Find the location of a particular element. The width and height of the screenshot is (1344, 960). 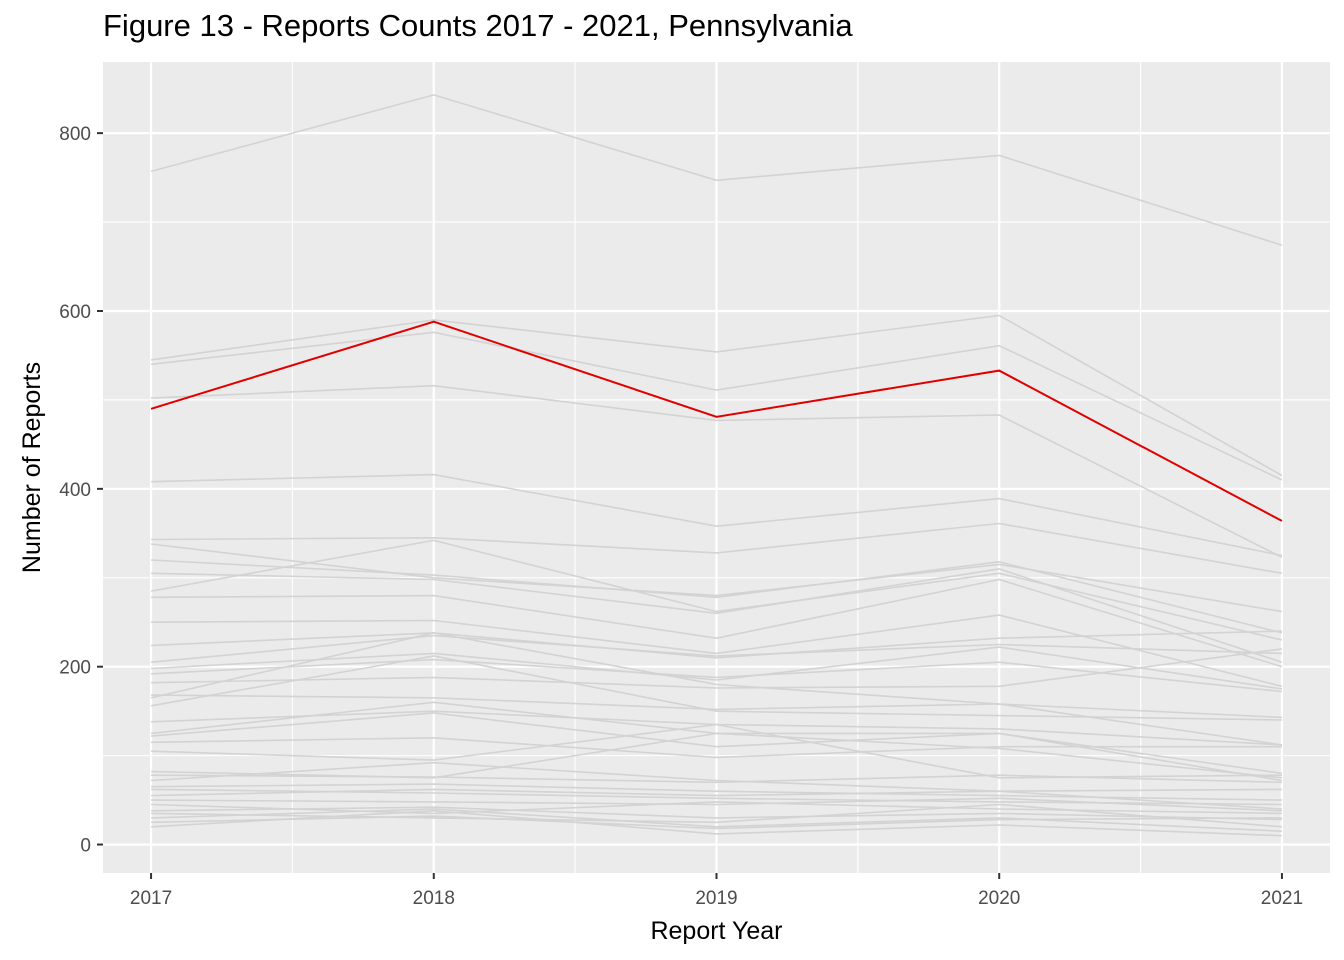

x-tick-label: 2018 is located at coordinates (434, 898).